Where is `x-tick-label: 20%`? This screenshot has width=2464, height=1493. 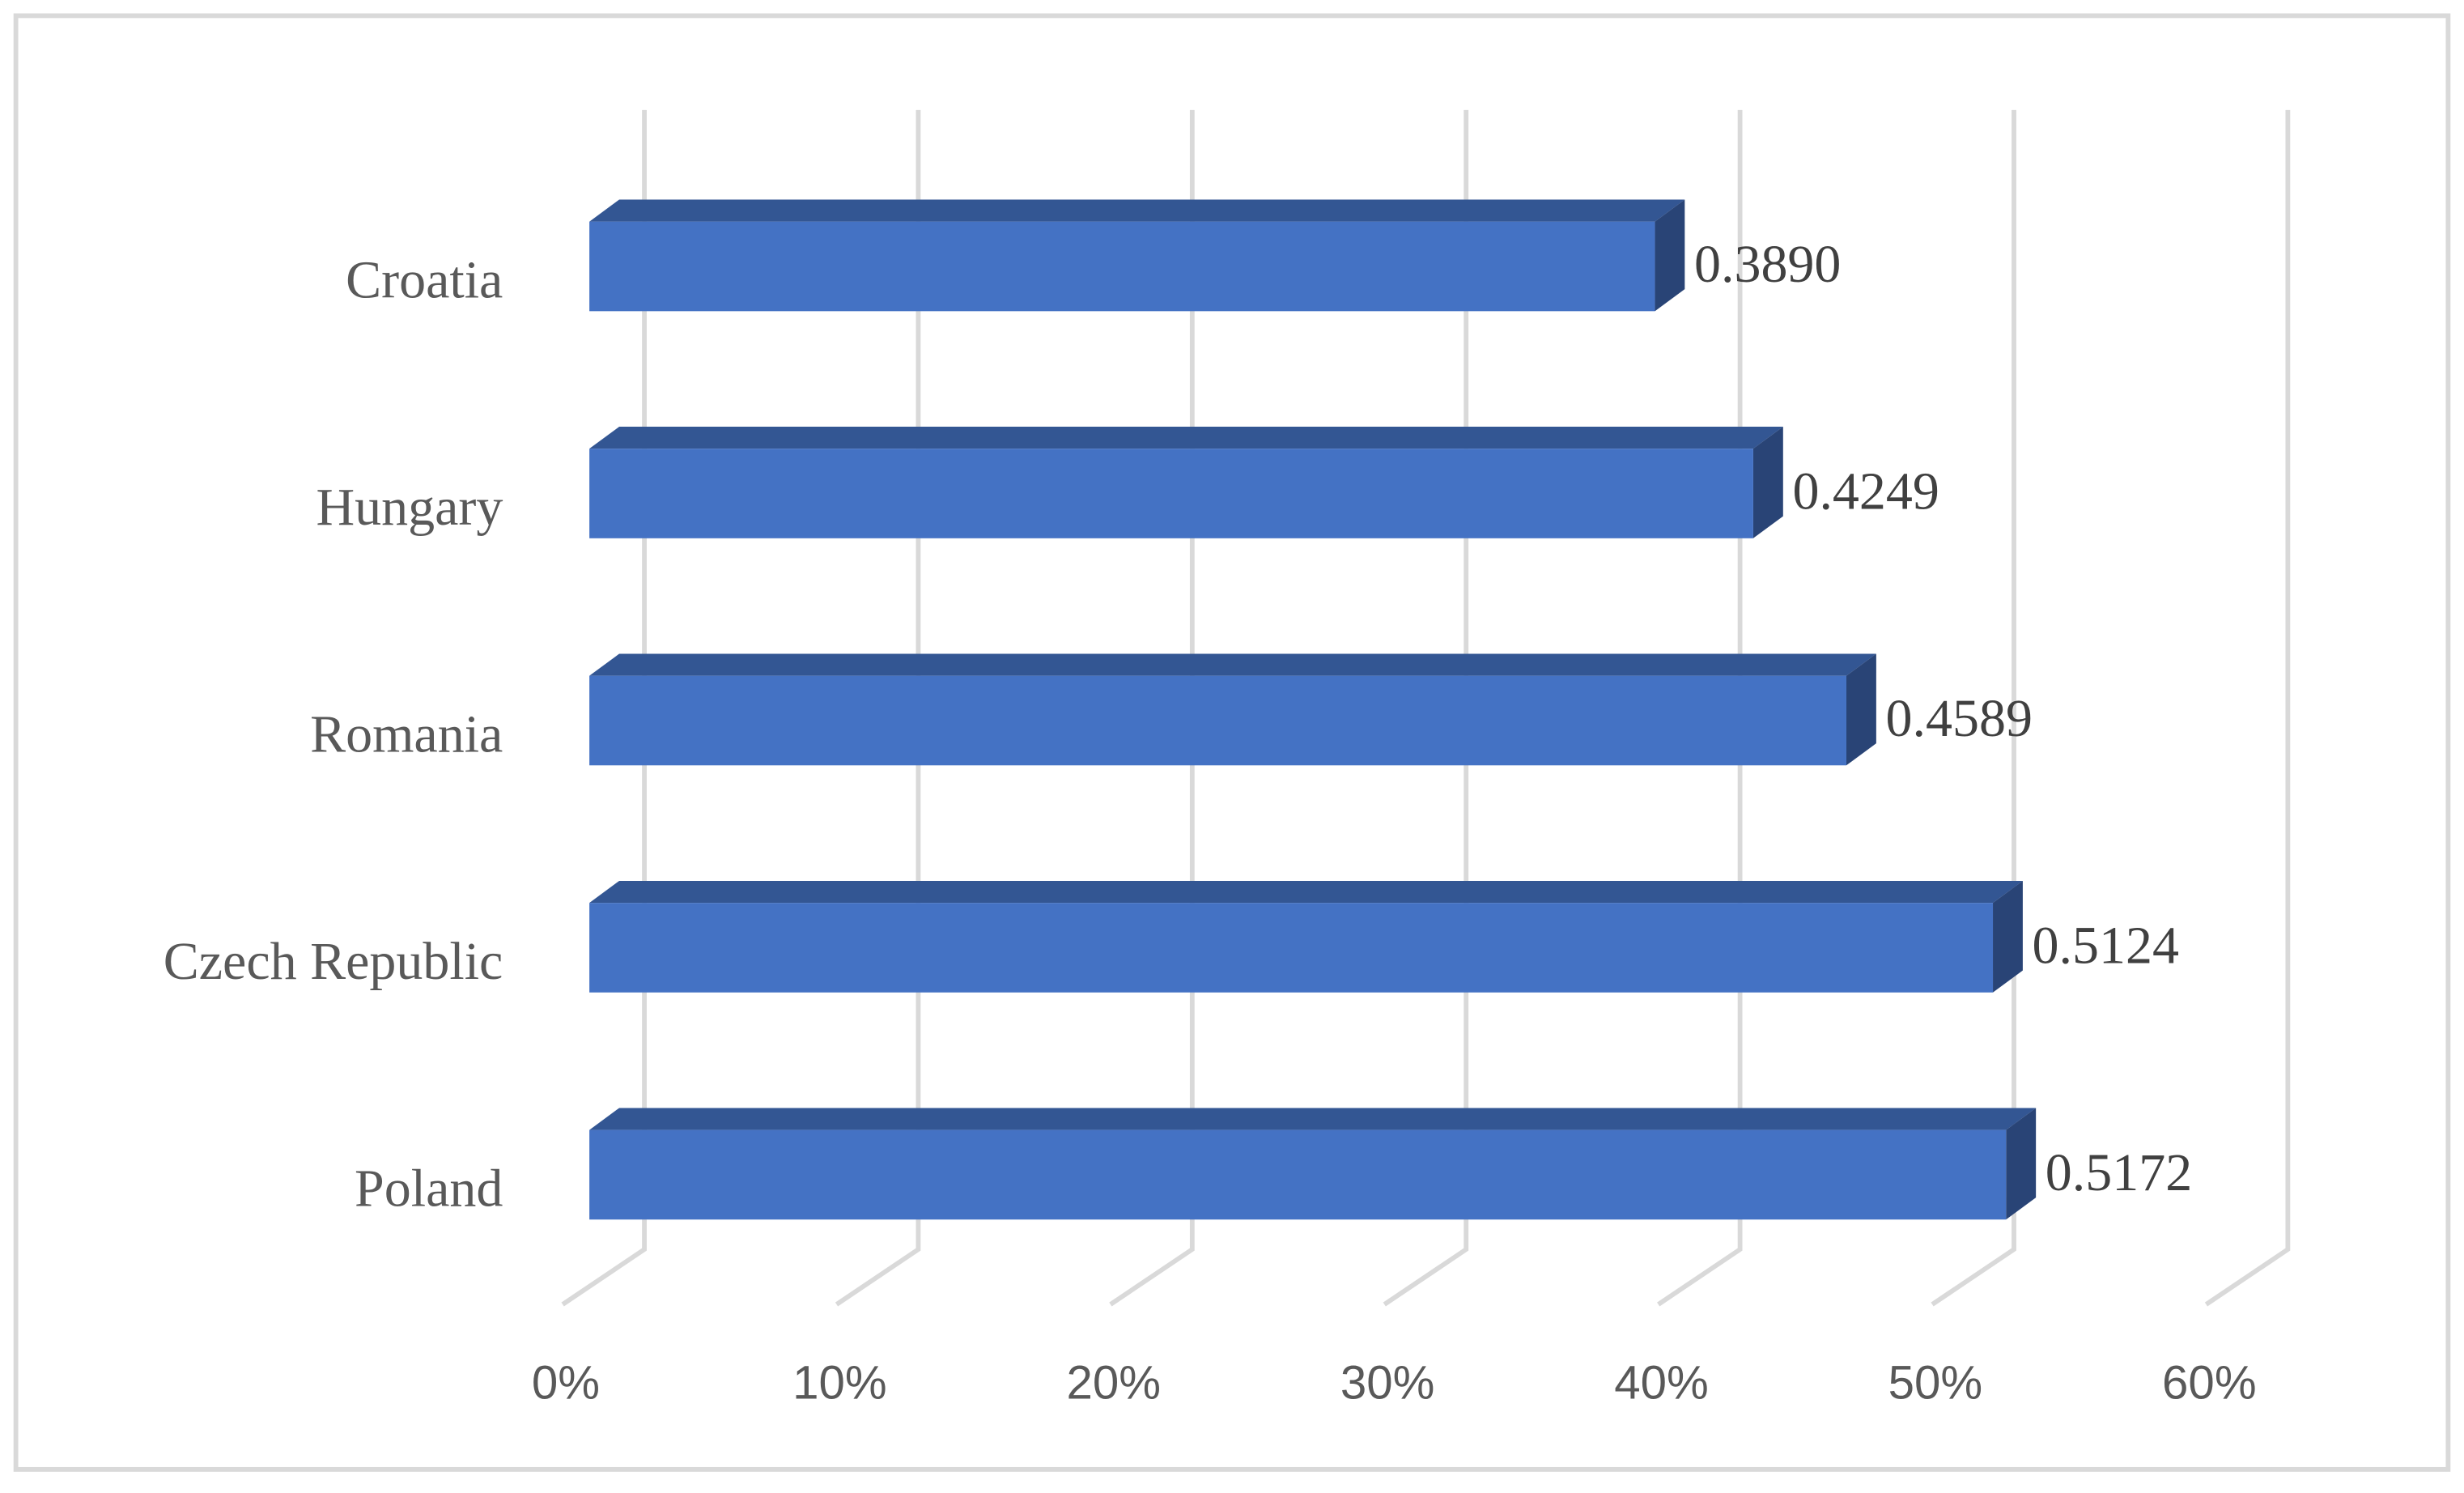
x-tick-label: 20% is located at coordinates (1114, 1383).